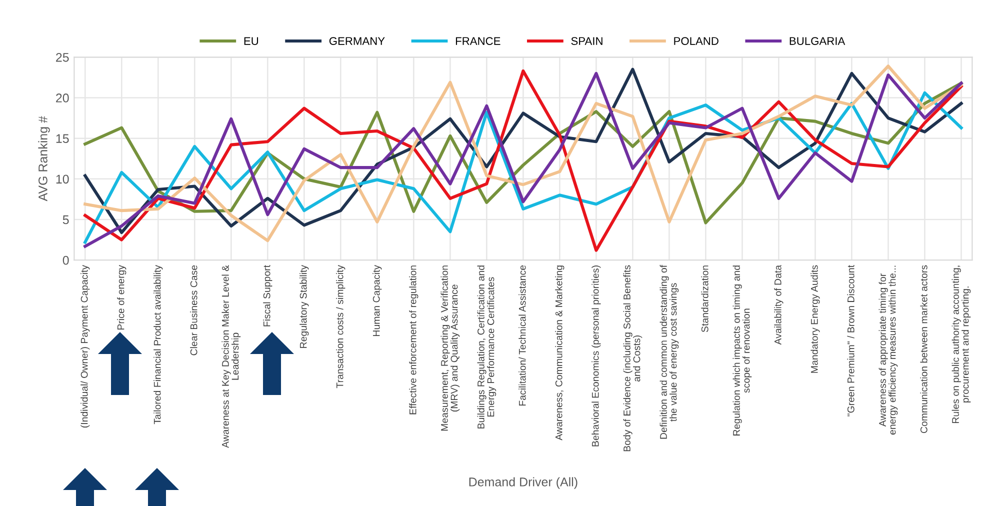 Image resolution: width=989 pixels, height=506 pixels. I want to click on x-tick-label: Transaction costs / simplicity, so click(341, 326).